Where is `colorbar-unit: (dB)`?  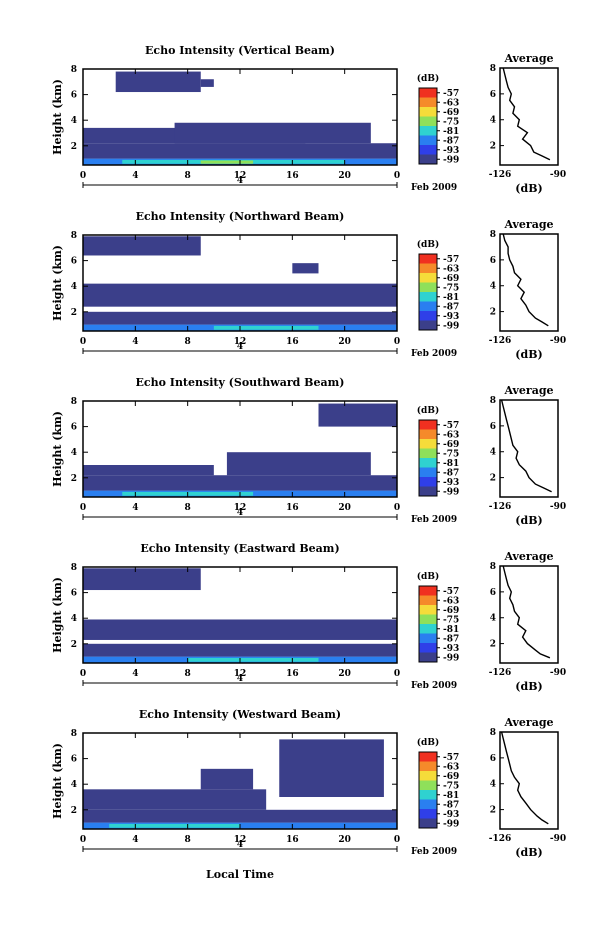 colorbar-unit: (dB) is located at coordinates (428, 410).